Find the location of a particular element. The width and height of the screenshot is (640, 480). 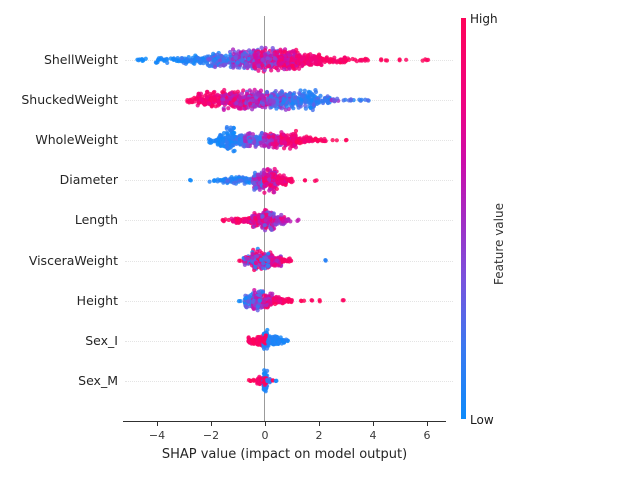

feature-label: Height is located at coordinates (97, 300).